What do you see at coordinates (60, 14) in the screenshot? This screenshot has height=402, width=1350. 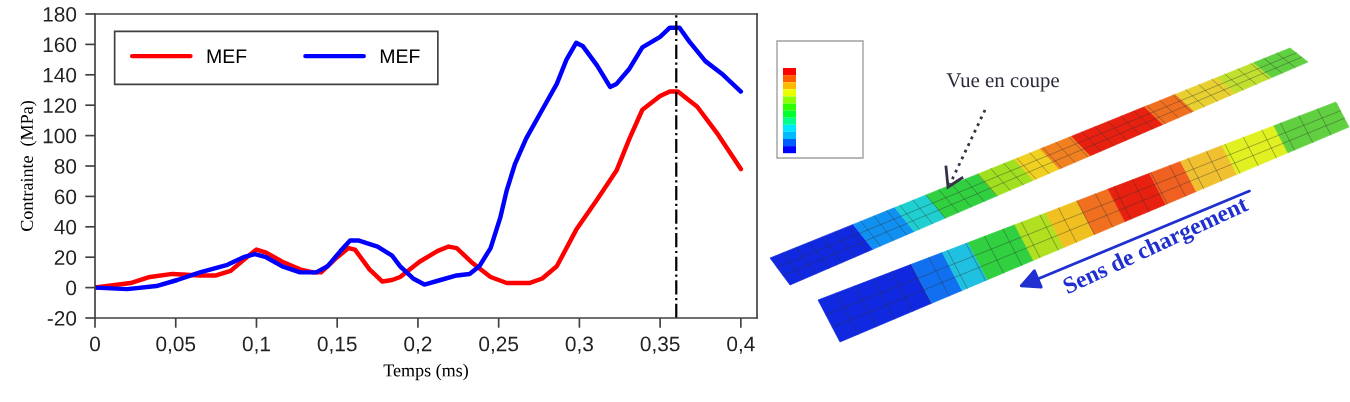 I see `y-tick-label: 180` at bounding box center [60, 14].